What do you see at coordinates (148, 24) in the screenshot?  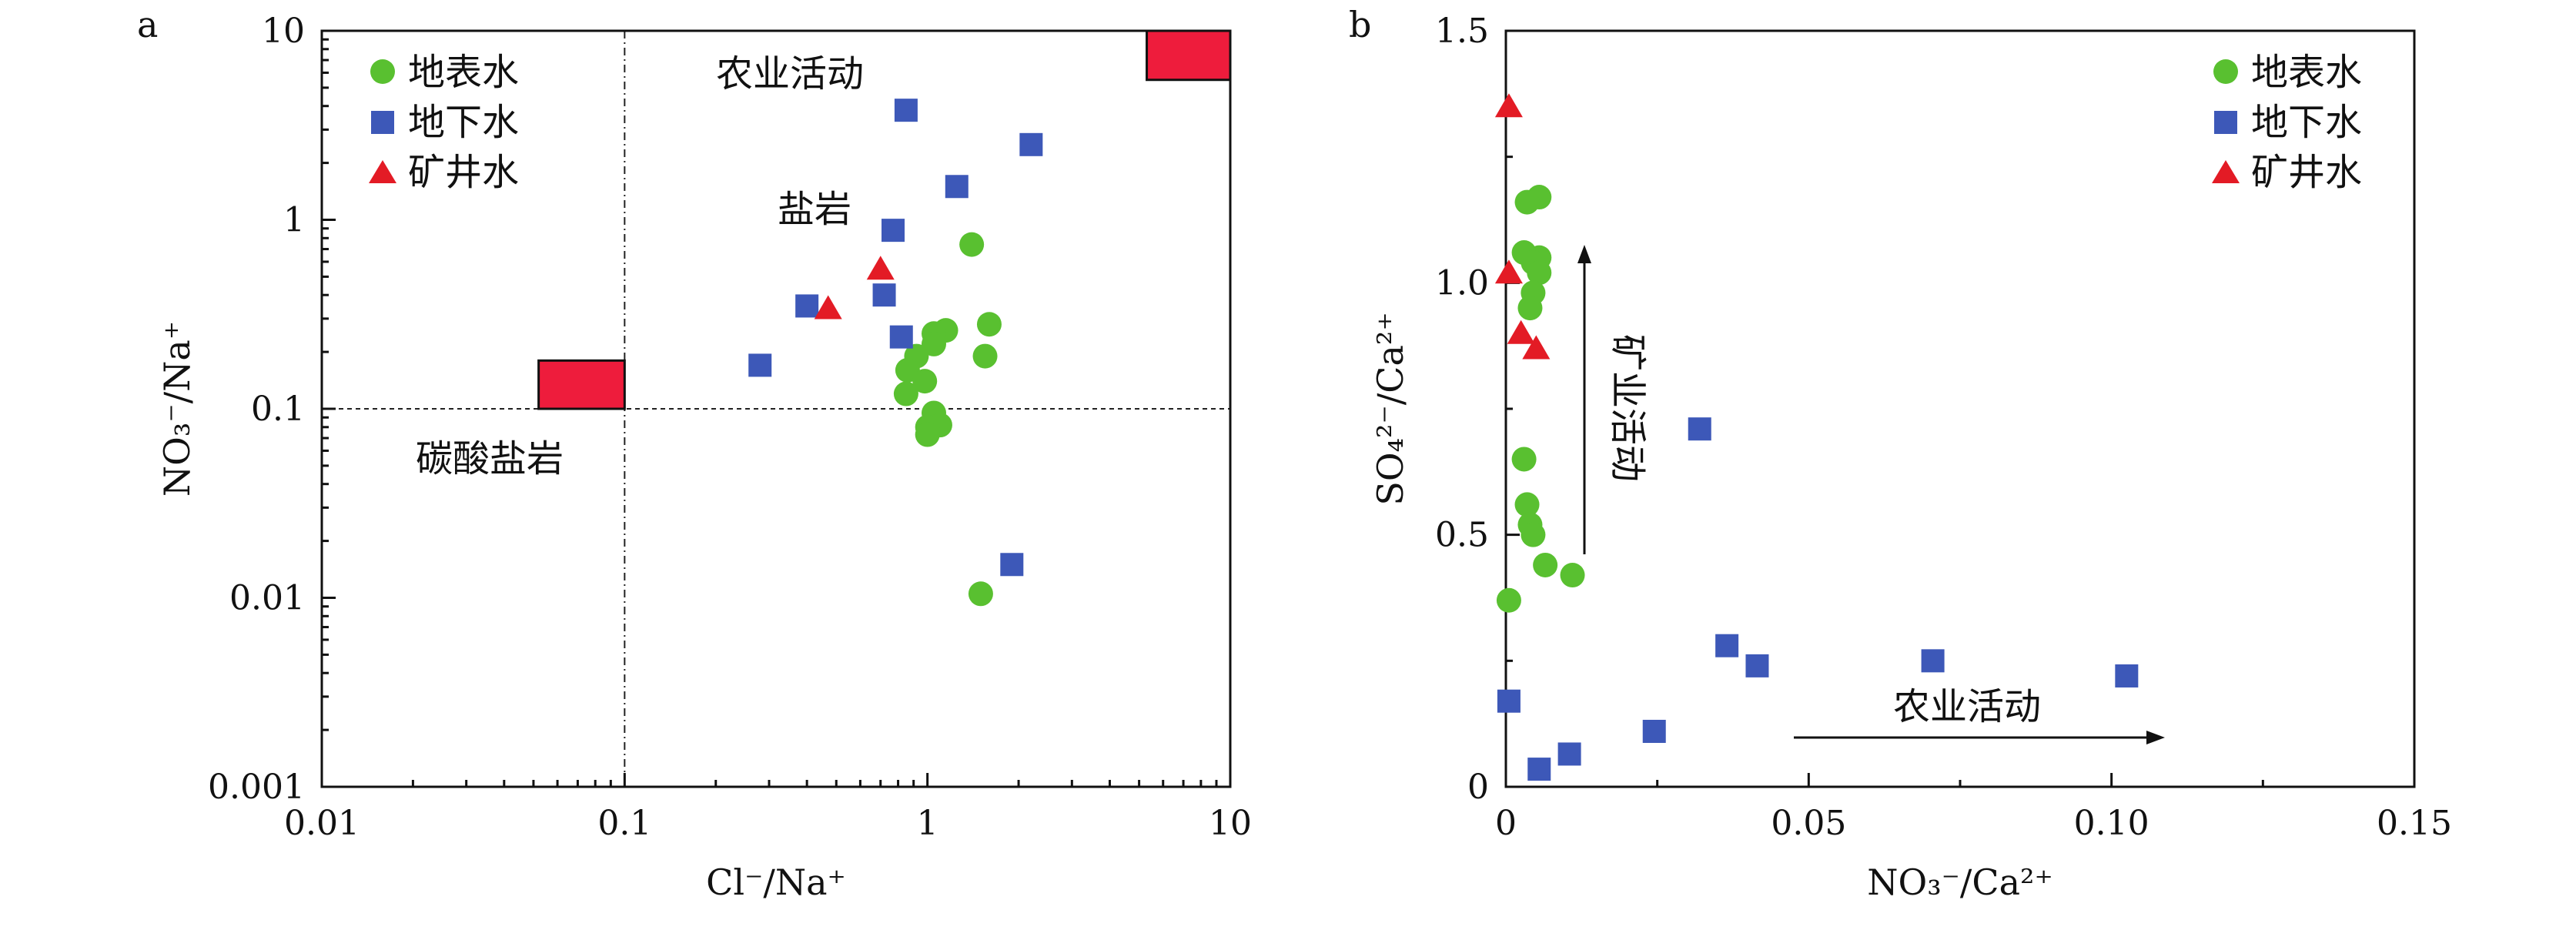 I see `chart-a-panel-label: a` at bounding box center [148, 24].